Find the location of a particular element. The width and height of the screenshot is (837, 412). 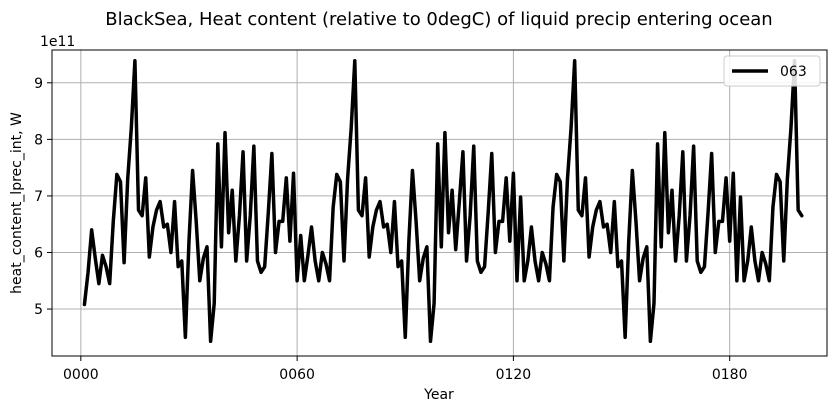

y-tick-label: 8 is located at coordinates (38, 140).